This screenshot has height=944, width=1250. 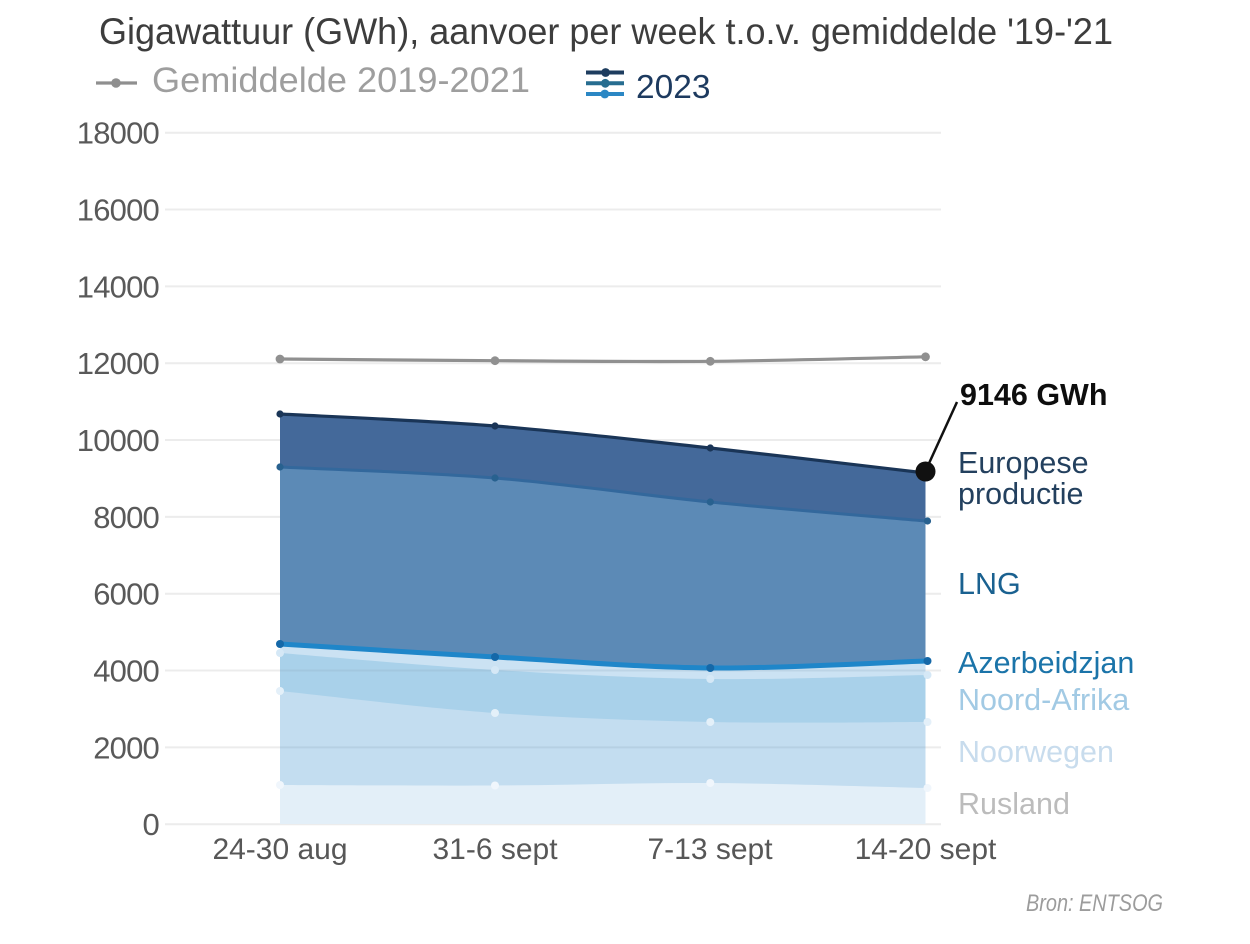 I want to click on svg-text: Noorwegen, so click(x=1036, y=752).